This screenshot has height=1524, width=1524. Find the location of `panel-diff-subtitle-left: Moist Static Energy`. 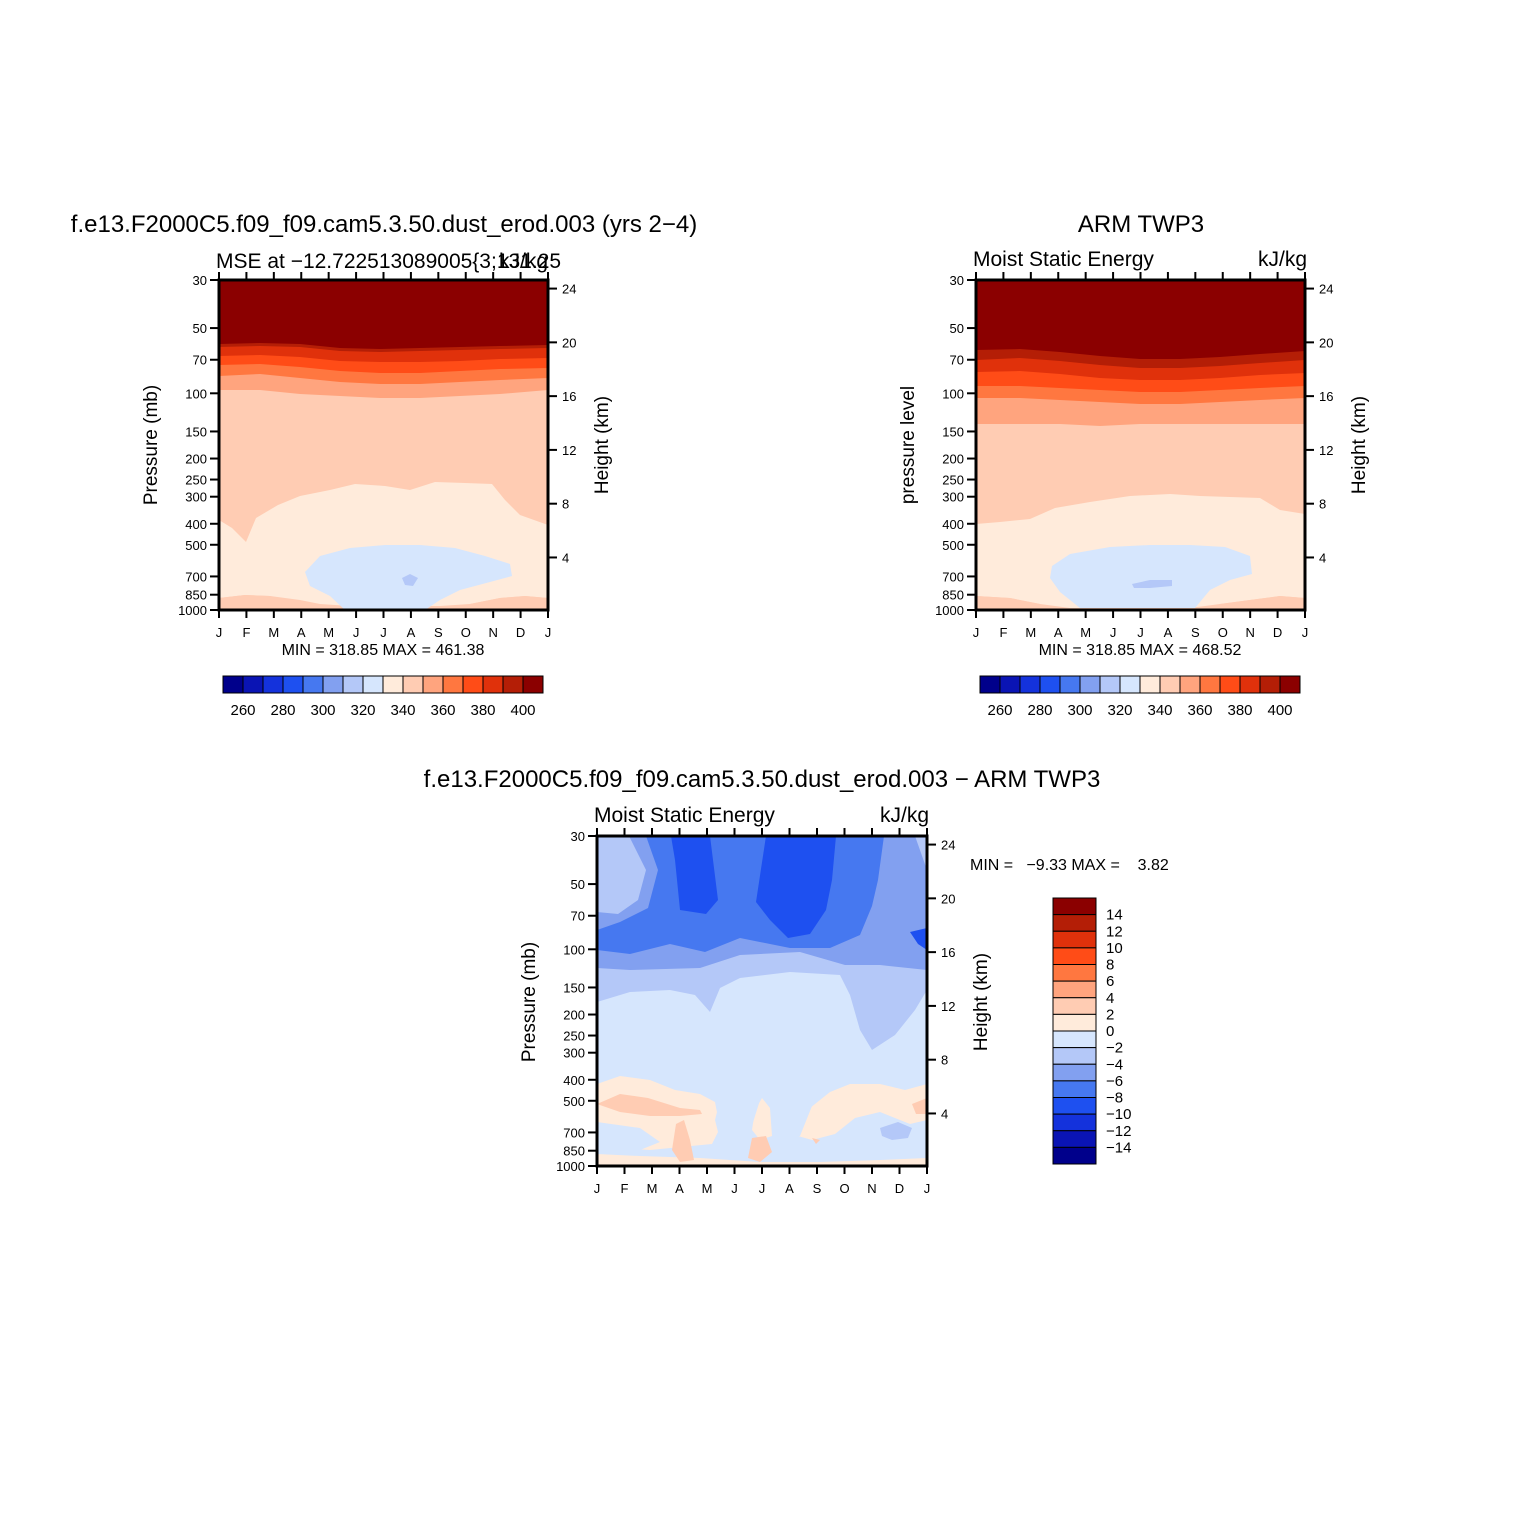

panel-diff-subtitle-left: Moist Static Energy is located at coordinates (684, 815).